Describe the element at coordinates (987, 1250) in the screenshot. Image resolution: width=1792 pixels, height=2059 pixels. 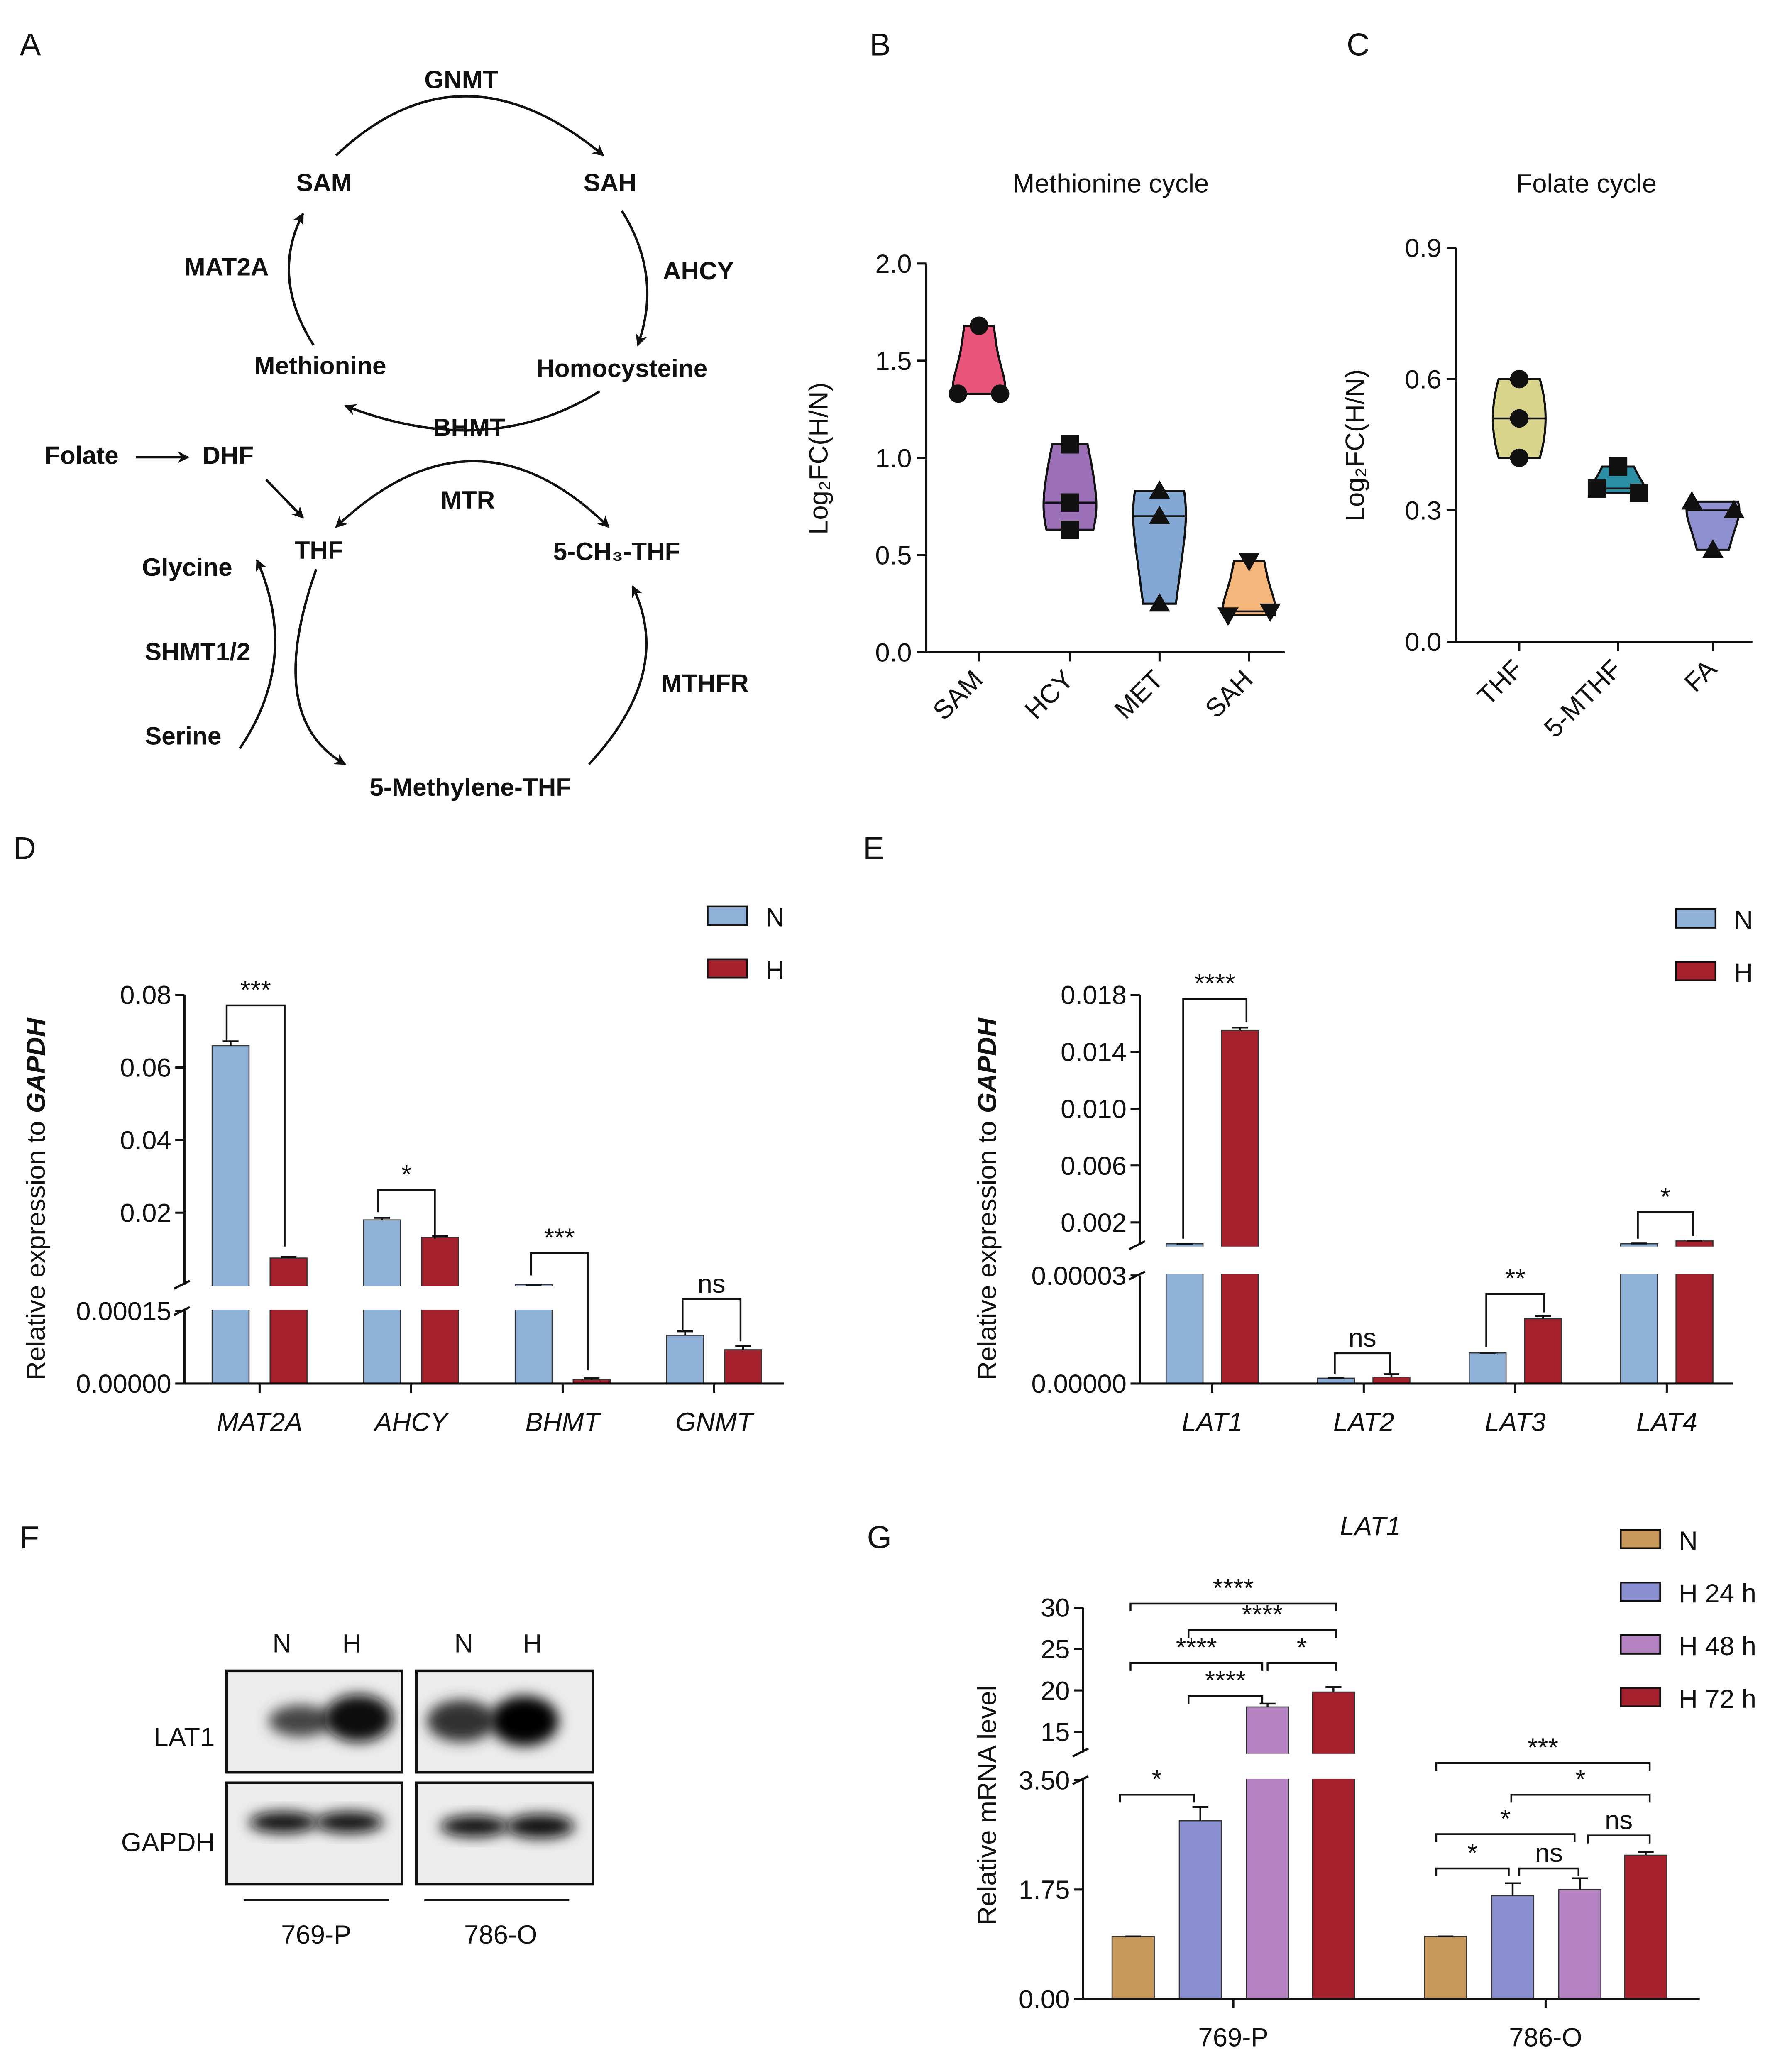
I see `y-axis-label-text: Relative expression to` at that location.